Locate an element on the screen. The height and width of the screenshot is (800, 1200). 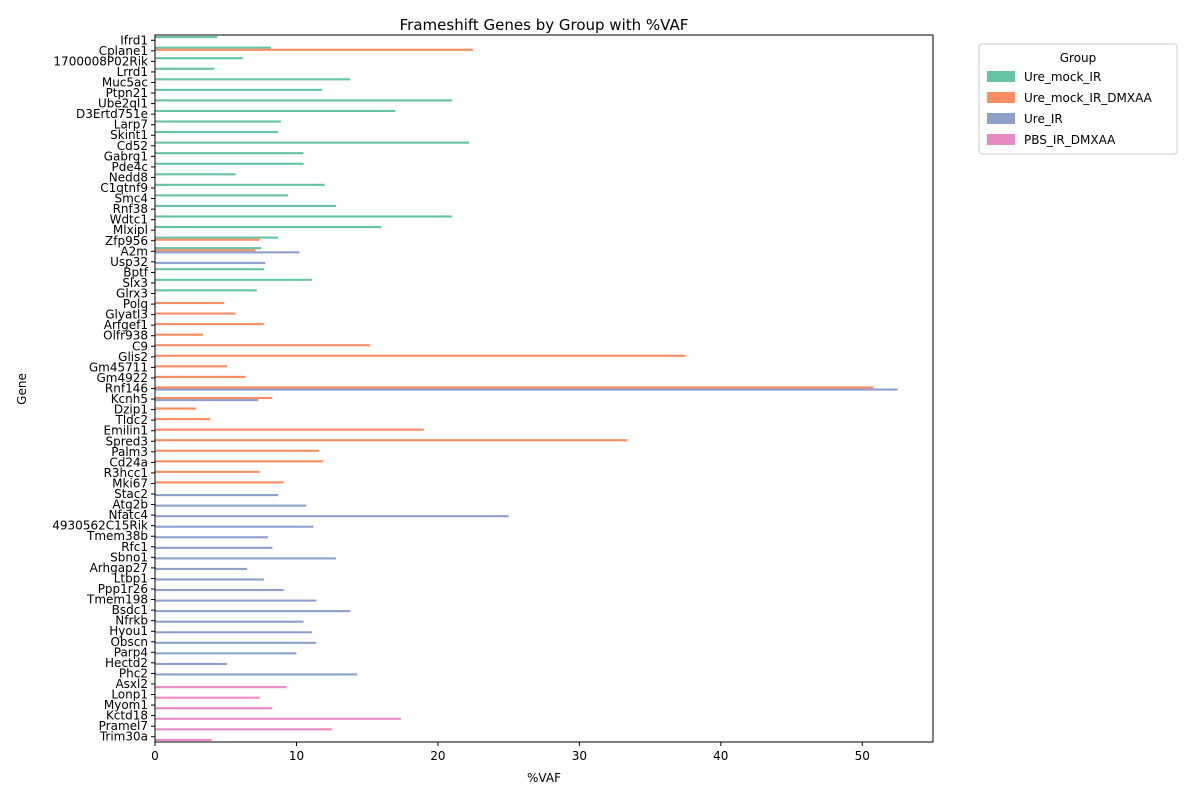
bar-ure-mock-ir-ptpn21 is located at coordinates (238, 89).